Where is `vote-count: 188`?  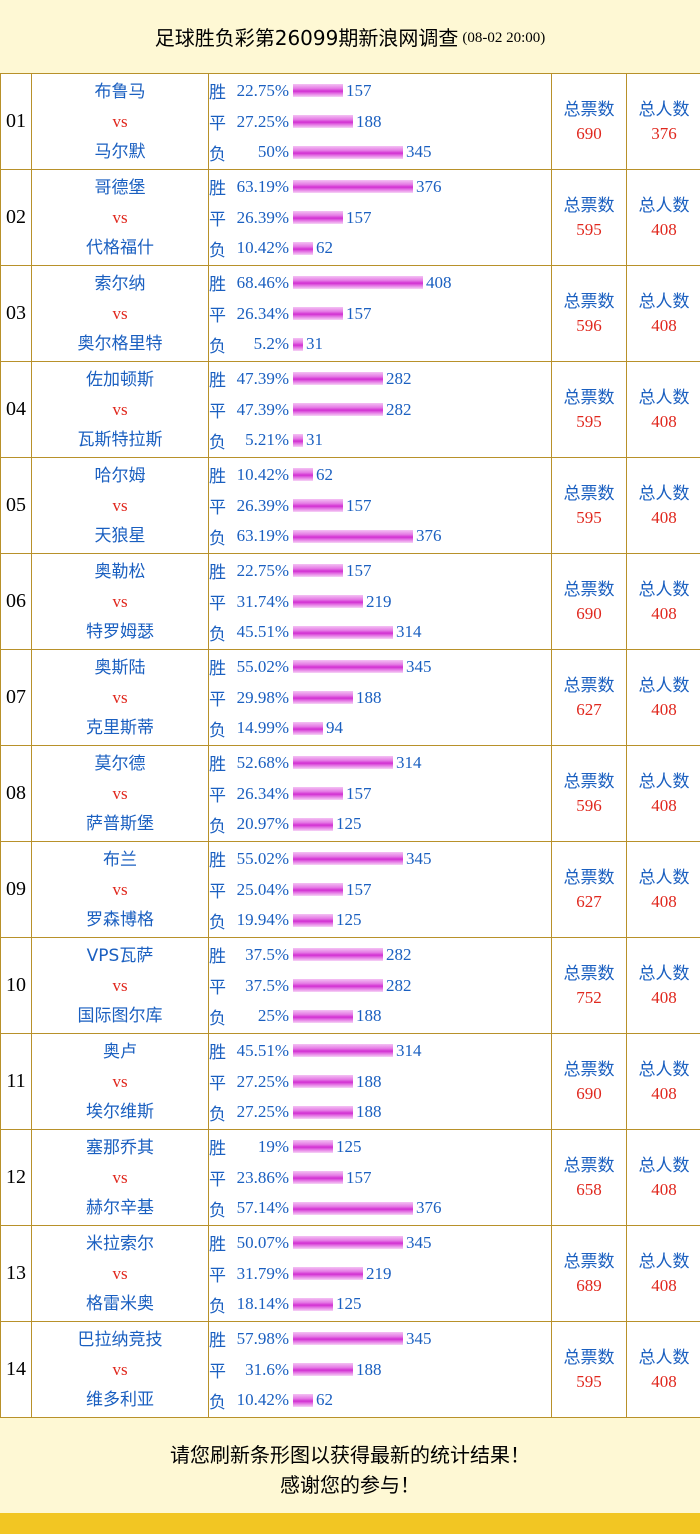
vote-count: 188 is located at coordinates (369, 1112).